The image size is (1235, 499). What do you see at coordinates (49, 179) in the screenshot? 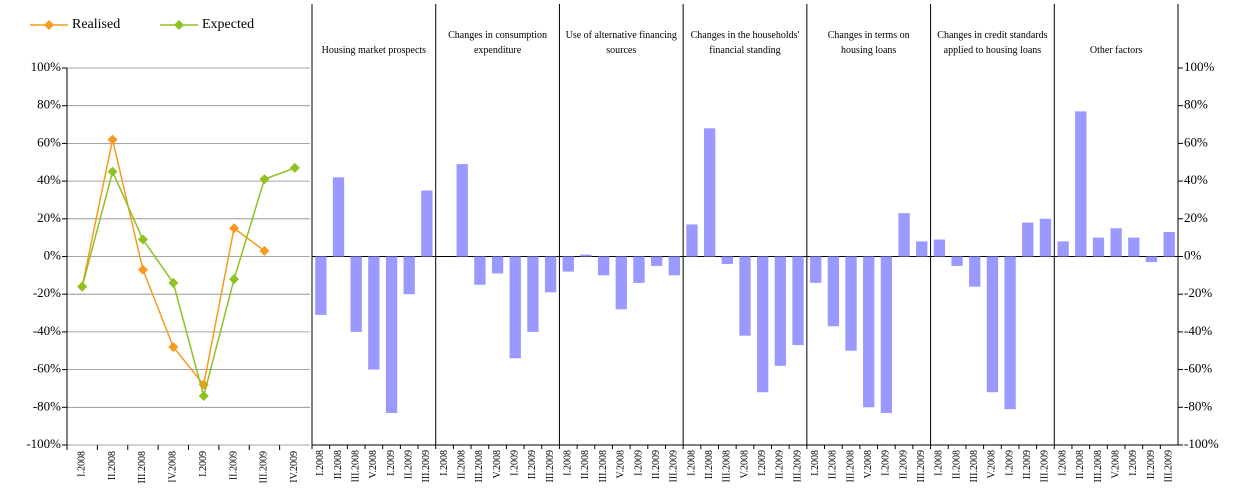
I see `y-tick-label: 40%` at bounding box center [49, 179].